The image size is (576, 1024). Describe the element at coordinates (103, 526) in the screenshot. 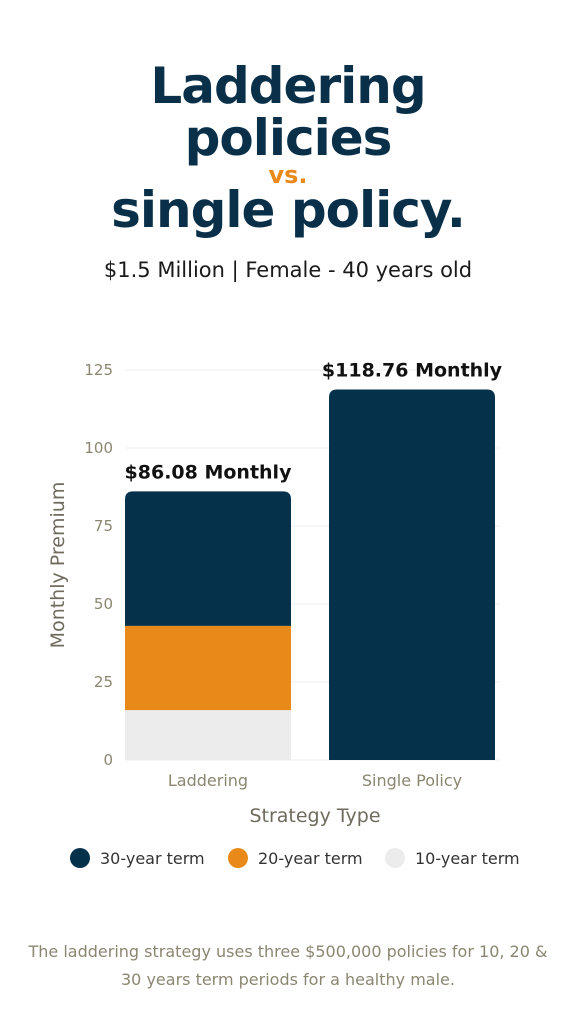

I see `y-tick-label: 75` at that location.